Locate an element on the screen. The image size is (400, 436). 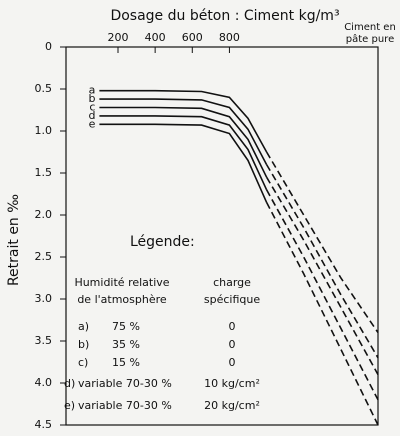
x-tick-label: 600 is located at coordinates (192, 37).